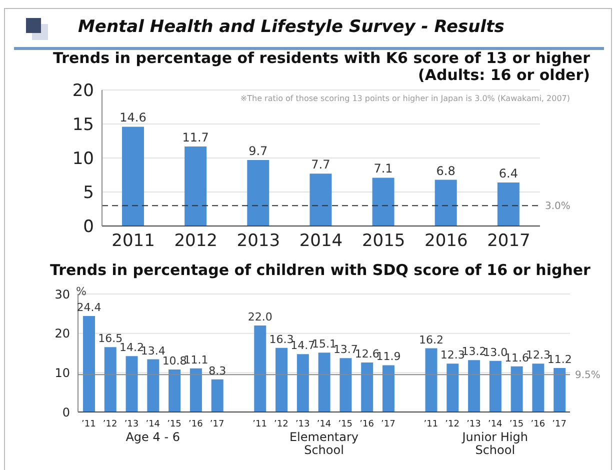 The width and height of the screenshot is (616, 470). I want to click on chart-title: Mental Health and Lifestyle Survey - Results, so click(291, 27).